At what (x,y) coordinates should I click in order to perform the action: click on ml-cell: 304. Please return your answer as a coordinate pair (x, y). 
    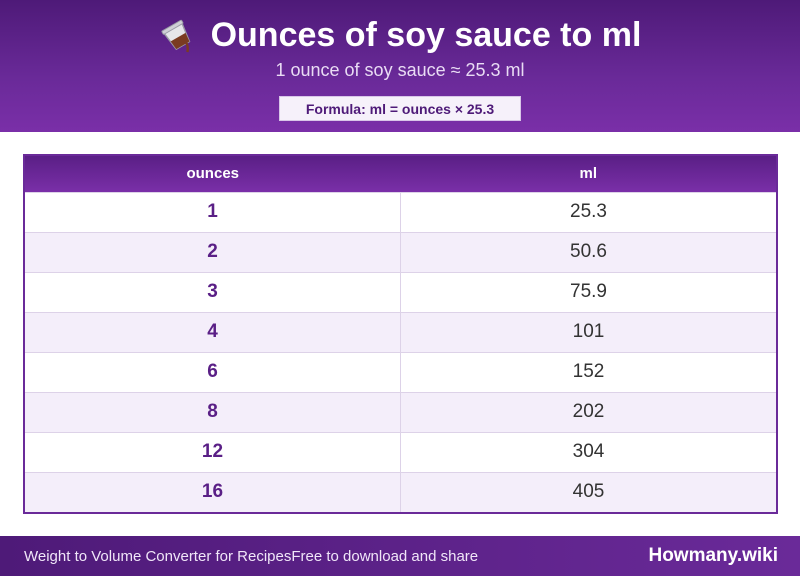
    Looking at the image, I should click on (588, 451).